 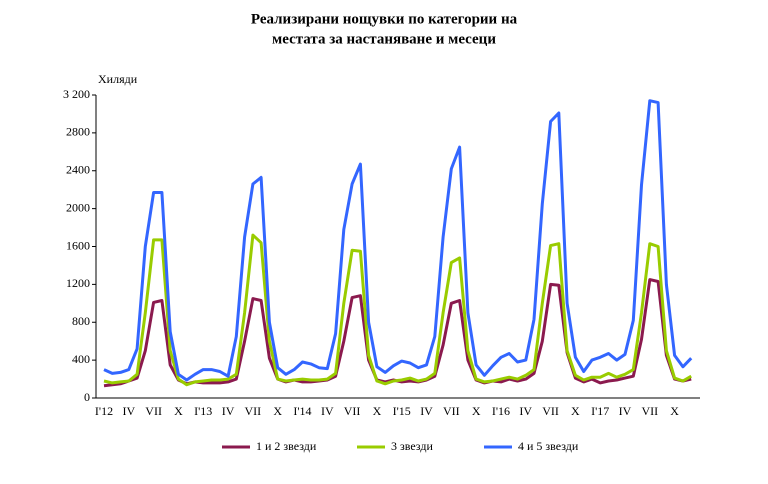 What do you see at coordinates (81, 321) in the screenshot?
I see `y-tick-label: 800` at bounding box center [81, 321].